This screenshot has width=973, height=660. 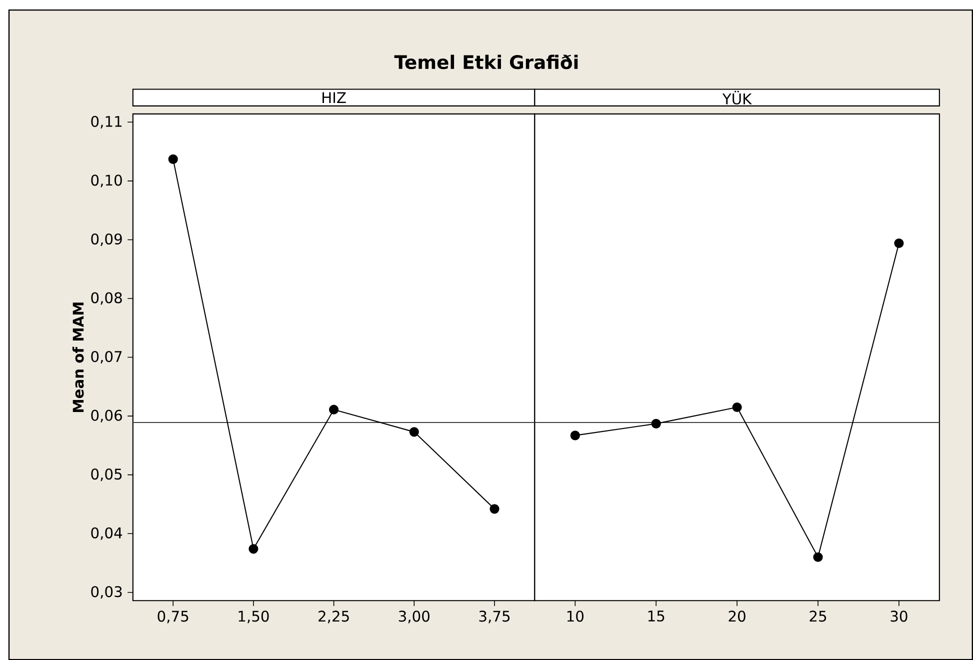 What do you see at coordinates (575, 616) in the screenshot?
I see `x-tick-label: 10` at bounding box center [575, 616].